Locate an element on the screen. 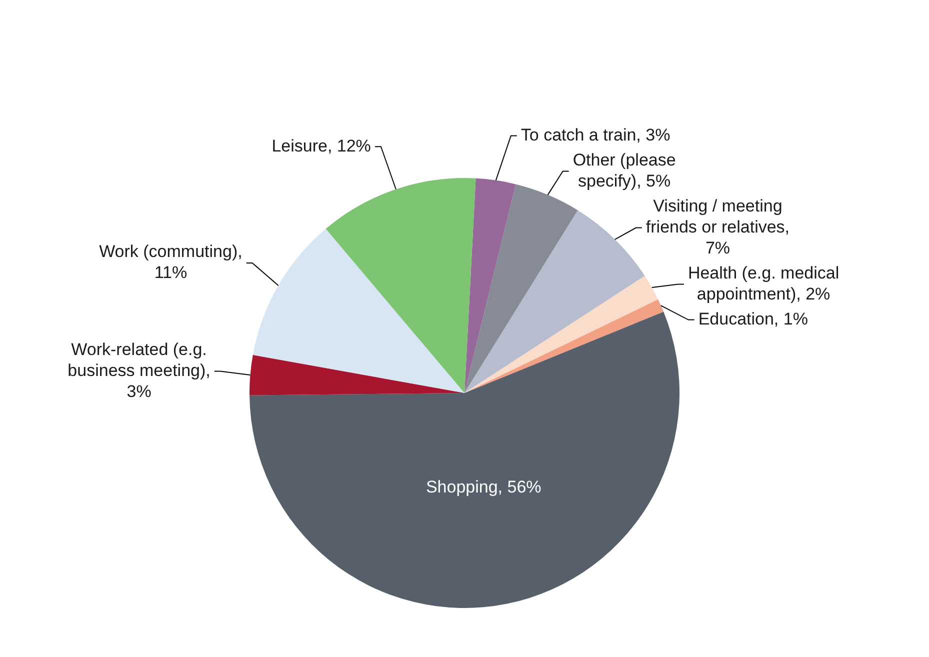 This screenshot has width=929, height=657. slice-label: Other (please specify), 5% is located at coordinates (624, 170).